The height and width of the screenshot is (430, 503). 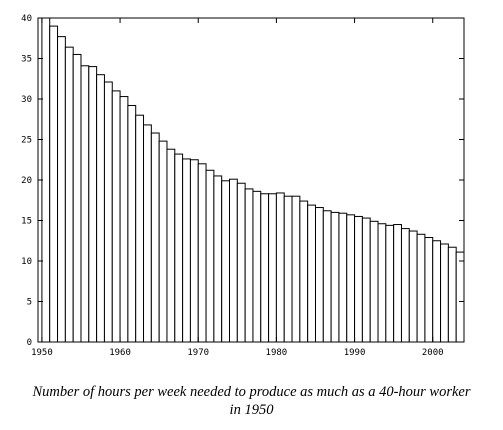 I want to click on bar-1977, so click(x=257, y=266).